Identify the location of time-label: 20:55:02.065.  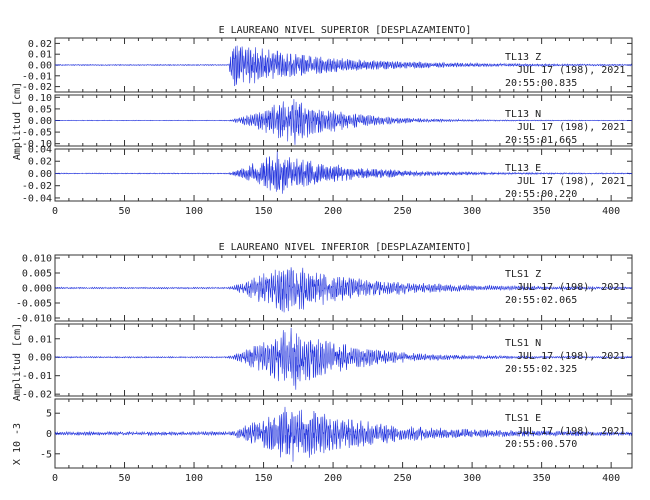
(541, 300).